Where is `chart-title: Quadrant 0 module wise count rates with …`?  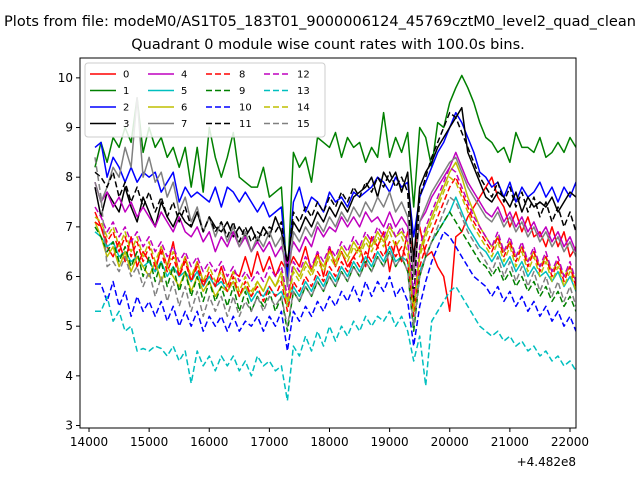
chart-title: Quadrant 0 module wise count rates with … is located at coordinates (328, 45).